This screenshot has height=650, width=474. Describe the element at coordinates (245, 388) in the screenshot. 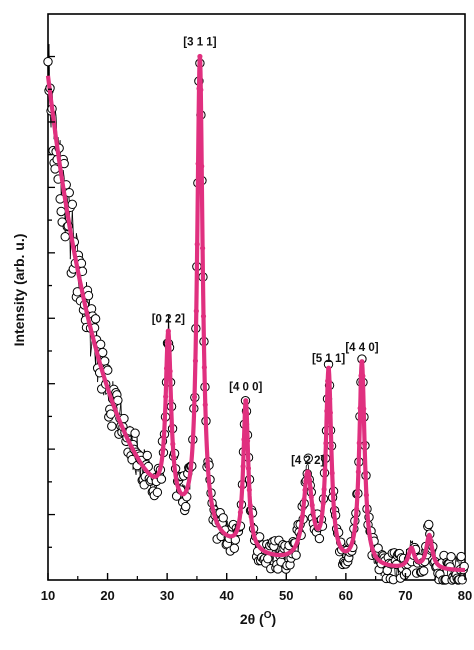

I see `peak-label: [4 0 0]` at that location.